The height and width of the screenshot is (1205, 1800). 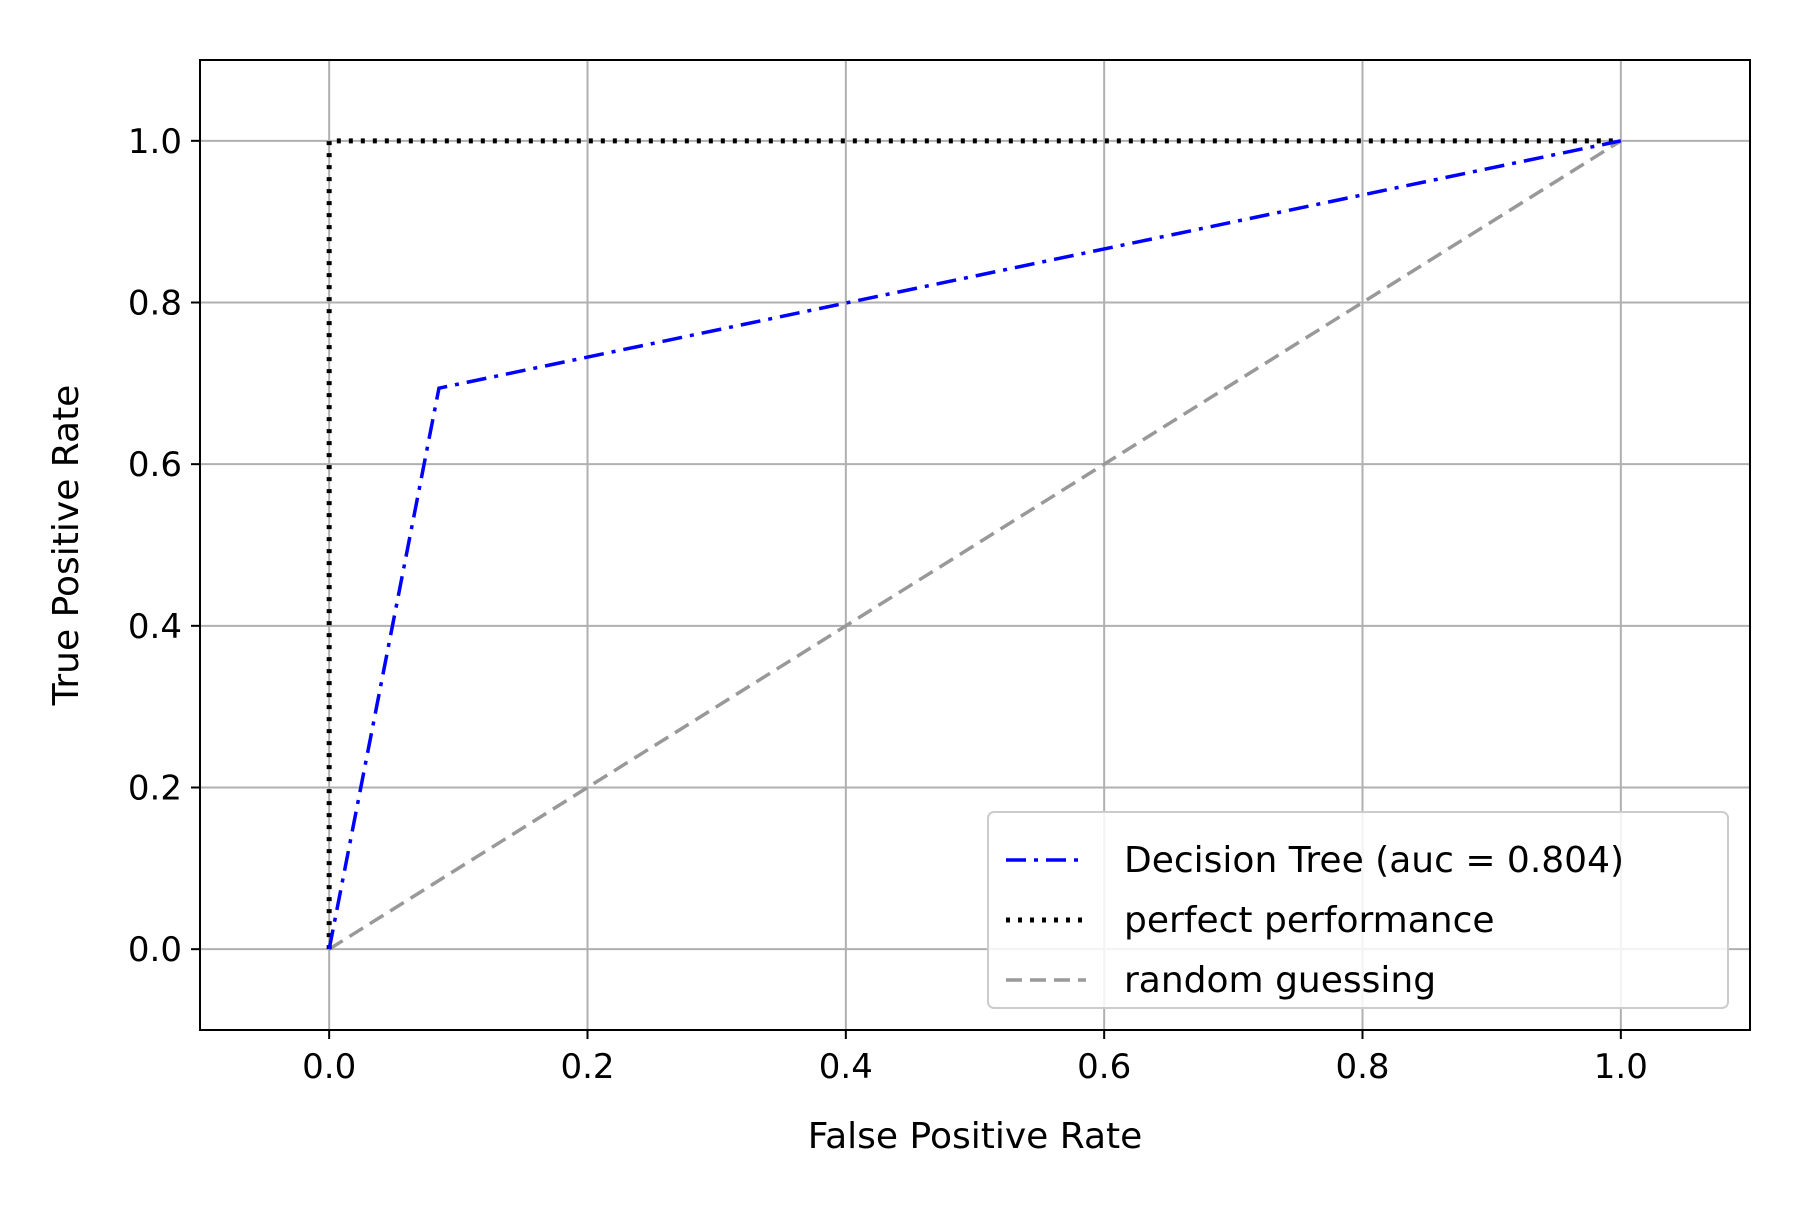 I want to click on x-tick-label: 1.0, so click(x=1621, y=1067).